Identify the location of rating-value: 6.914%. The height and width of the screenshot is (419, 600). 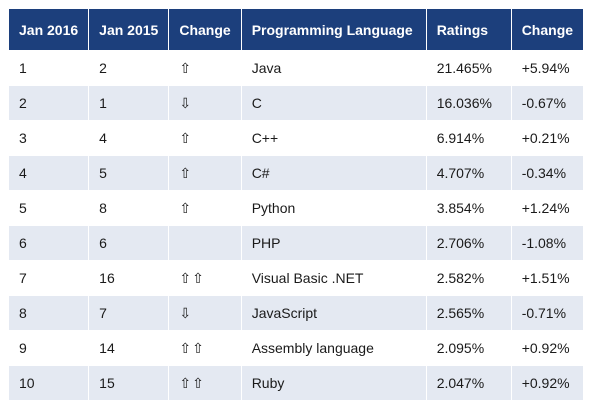
(468, 138).